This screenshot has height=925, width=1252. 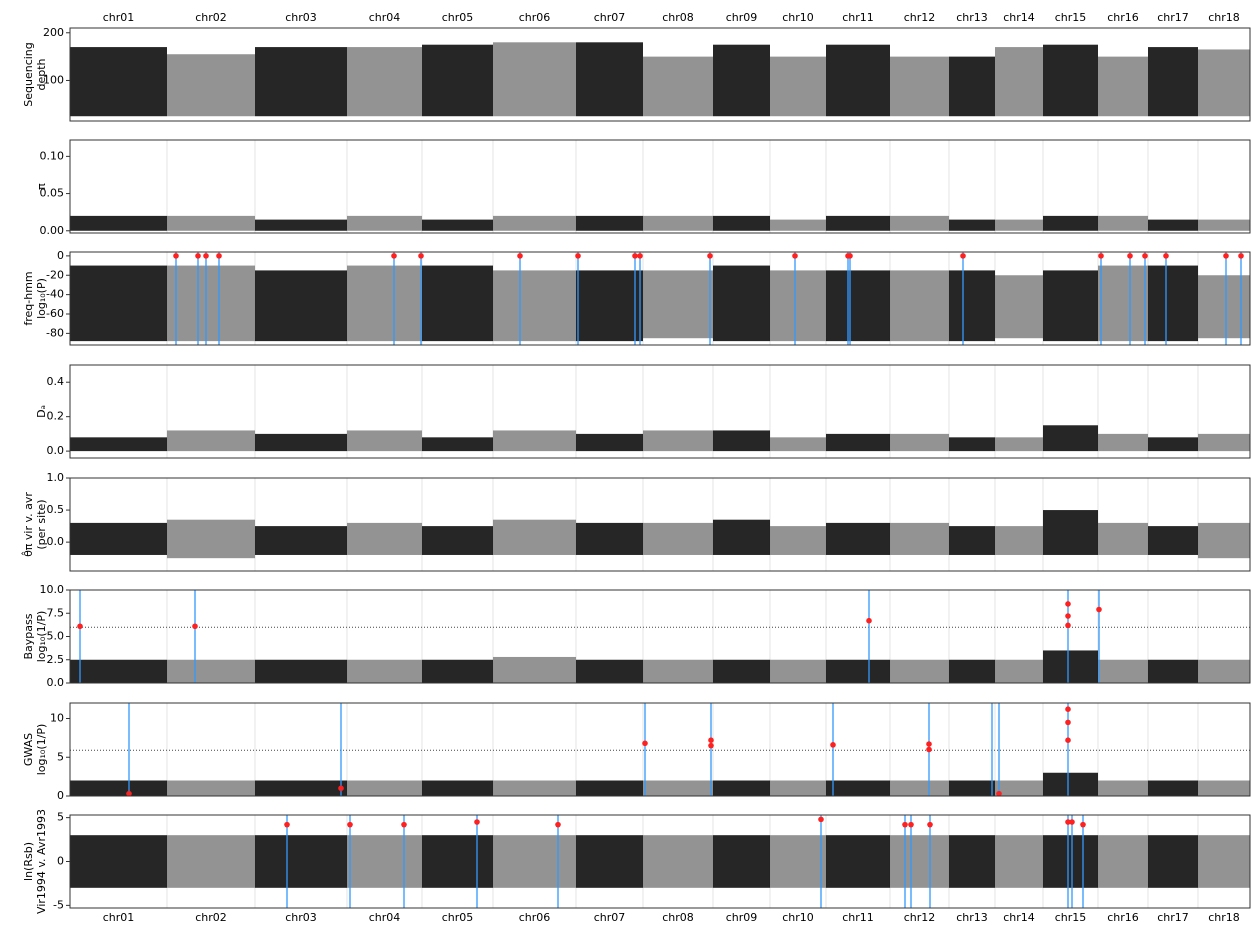 I want to click on y-axis-label: log₁₀(P), so click(x=41, y=298).